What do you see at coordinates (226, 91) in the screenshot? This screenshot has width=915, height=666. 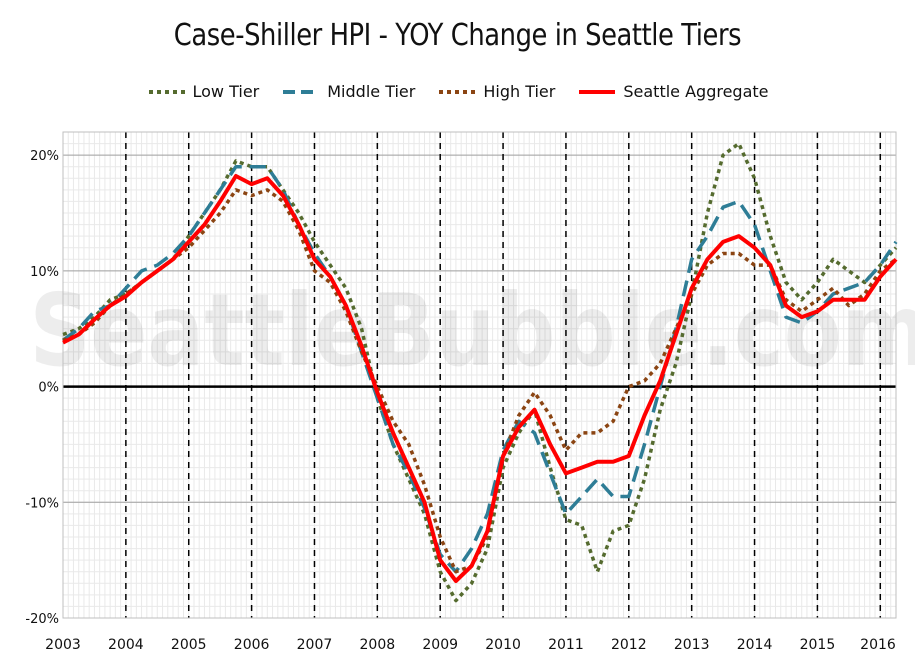 I see `legend-label: Low Tier` at bounding box center [226, 91].